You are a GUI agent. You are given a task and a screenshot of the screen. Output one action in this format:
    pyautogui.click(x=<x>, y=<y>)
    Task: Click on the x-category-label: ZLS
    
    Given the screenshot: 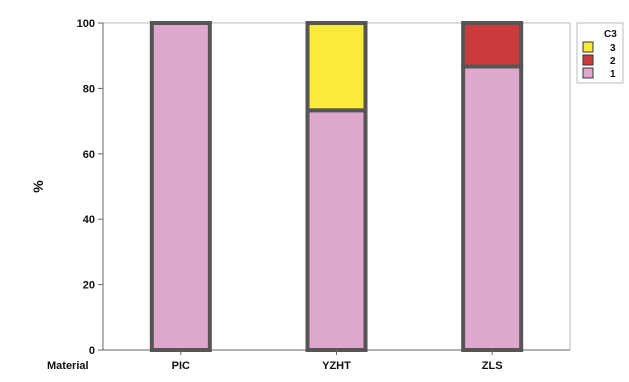 What is the action you would take?
    pyautogui.click(x=492, y=366)
    